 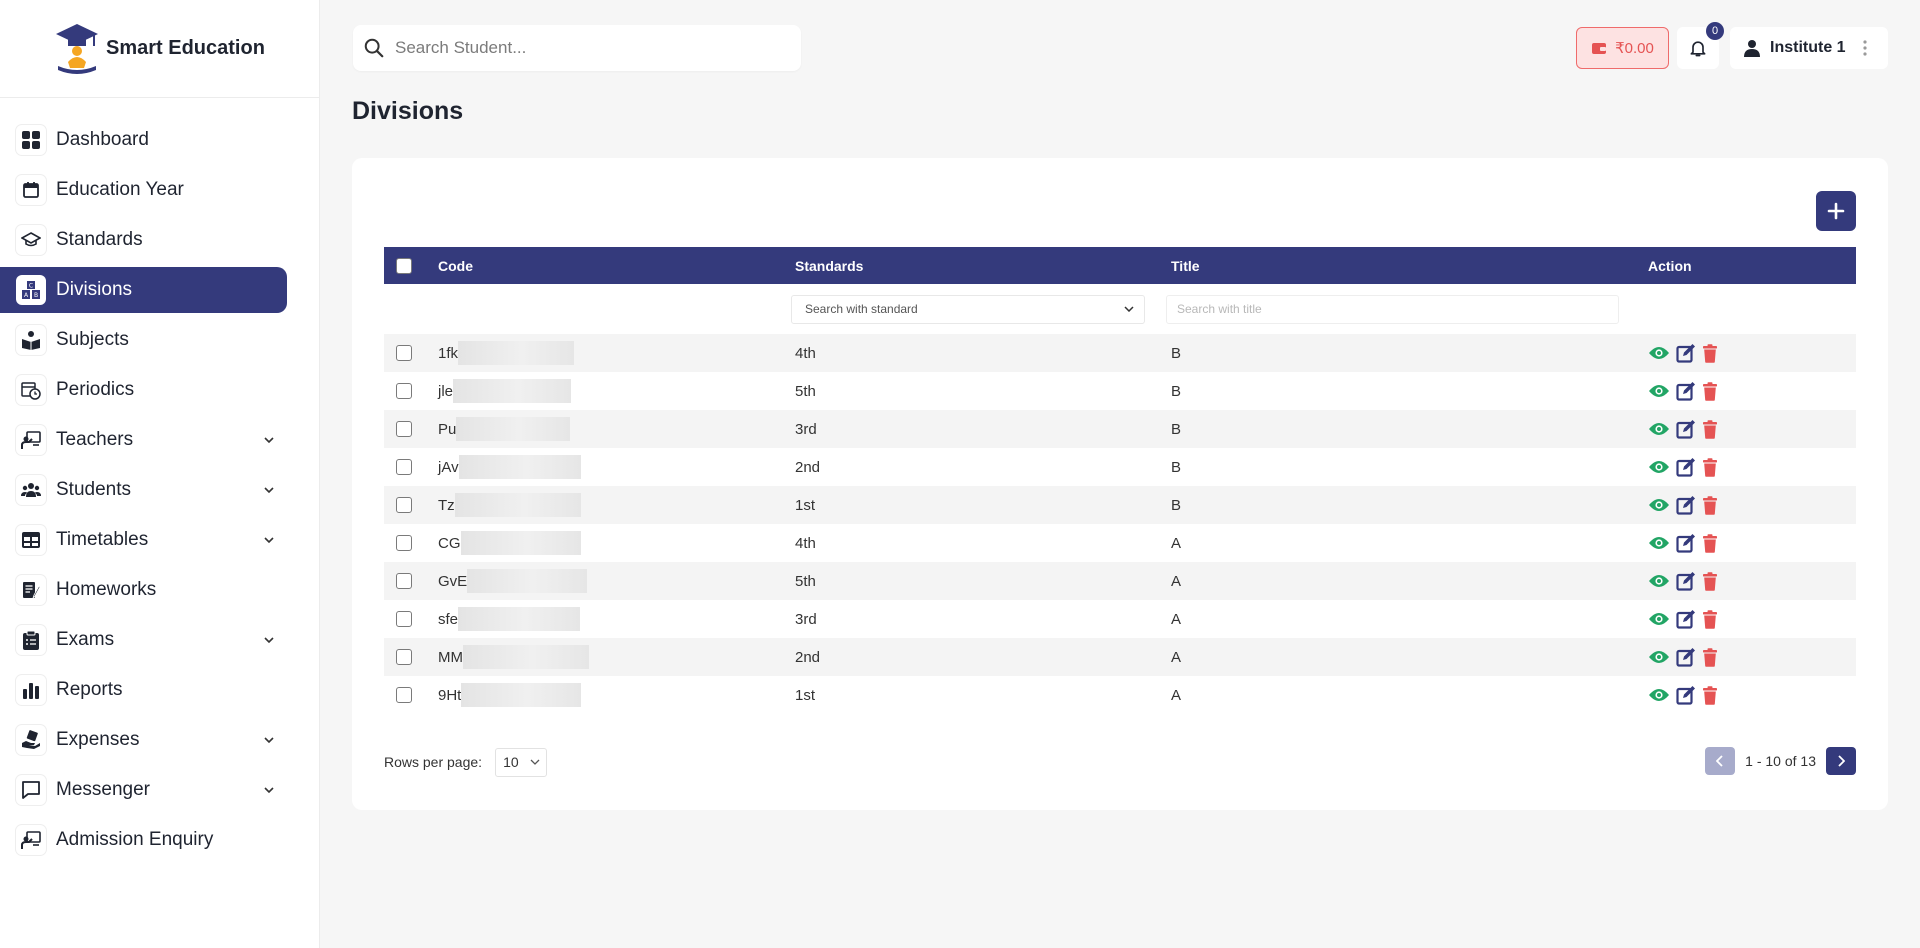 What do you see at coordinates (447, 429) in the screenshot?
I see `cell-code: Pu` at bounding box center [447, 429].